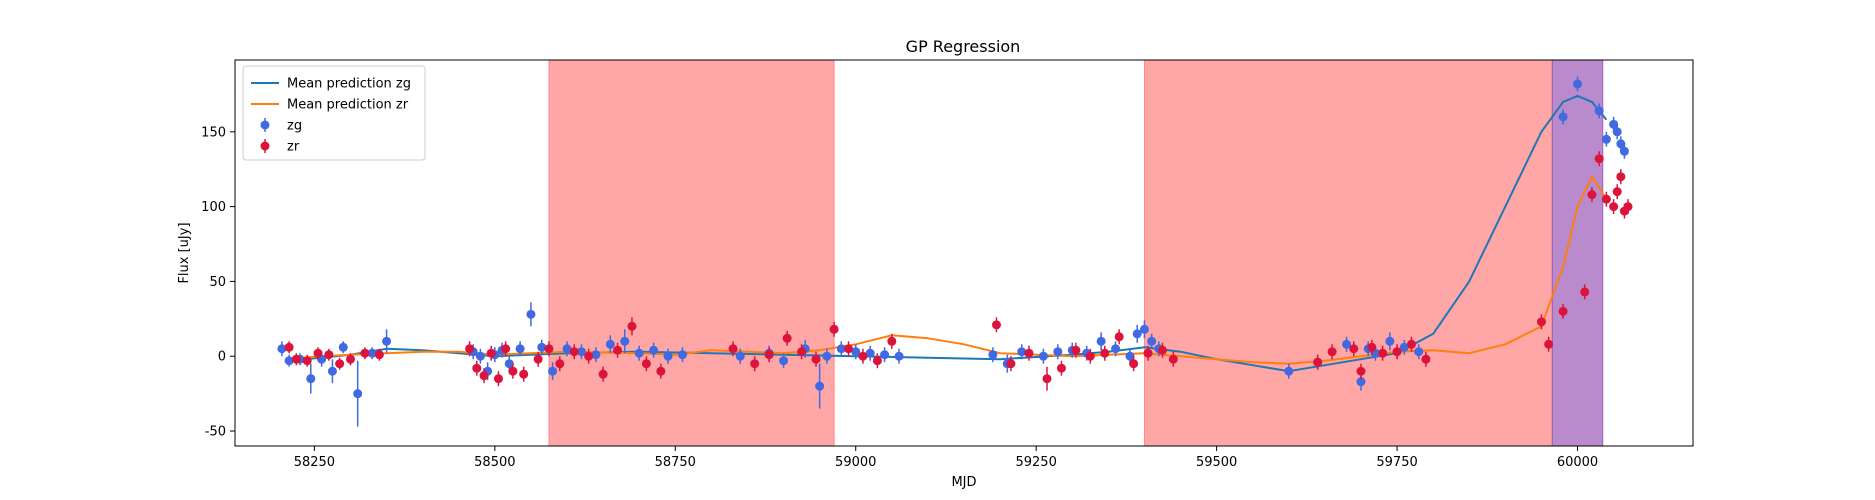 This screenshot has width=1875, height=500. Describe the element at coordinates (184, 252) in the screenshot. I see `y-axis-label: Flux [uJy]` at that location.